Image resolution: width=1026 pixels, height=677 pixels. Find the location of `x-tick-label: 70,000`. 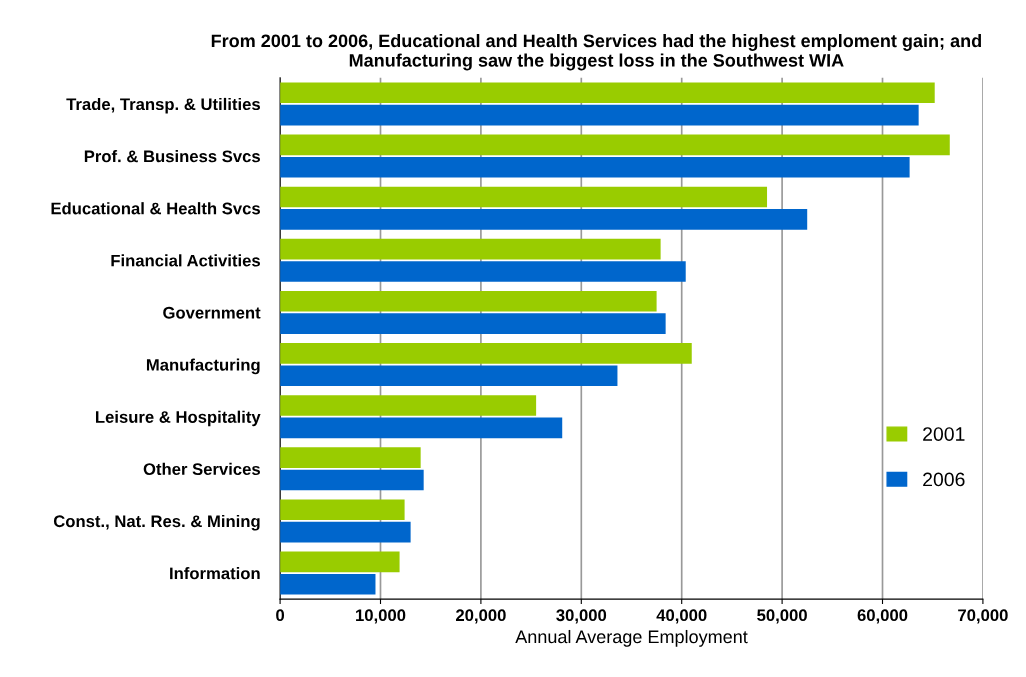

x-tick-label: 70,000 is located at coordinates (983, 616).